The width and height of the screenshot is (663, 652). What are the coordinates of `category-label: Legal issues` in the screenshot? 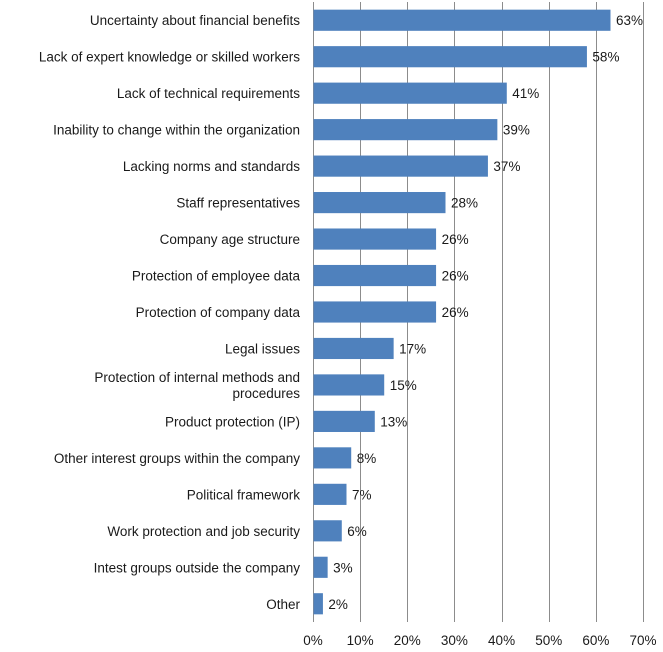 It's located at (262, 348).